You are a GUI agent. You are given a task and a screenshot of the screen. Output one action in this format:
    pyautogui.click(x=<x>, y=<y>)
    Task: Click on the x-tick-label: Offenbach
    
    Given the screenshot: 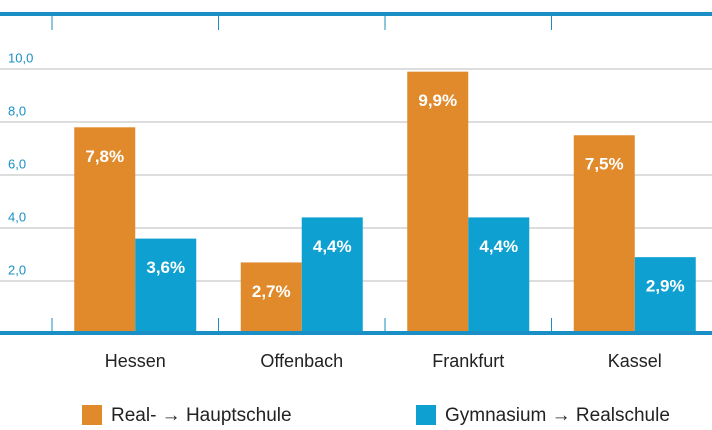 What is the action you would take?
    pyautogui.click(x=301, y=361)
    